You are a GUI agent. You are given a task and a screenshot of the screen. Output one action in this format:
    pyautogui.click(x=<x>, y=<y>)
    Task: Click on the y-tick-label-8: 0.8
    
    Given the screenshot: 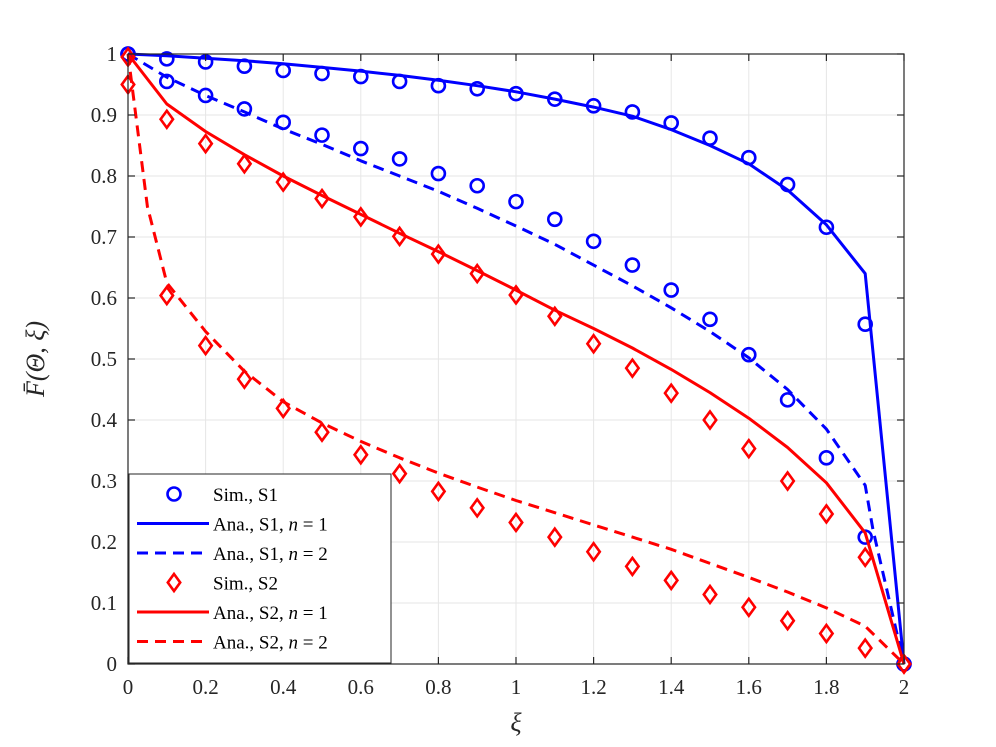 What is the action you would take?
    pyautogui.click(x=104, y=176)
    